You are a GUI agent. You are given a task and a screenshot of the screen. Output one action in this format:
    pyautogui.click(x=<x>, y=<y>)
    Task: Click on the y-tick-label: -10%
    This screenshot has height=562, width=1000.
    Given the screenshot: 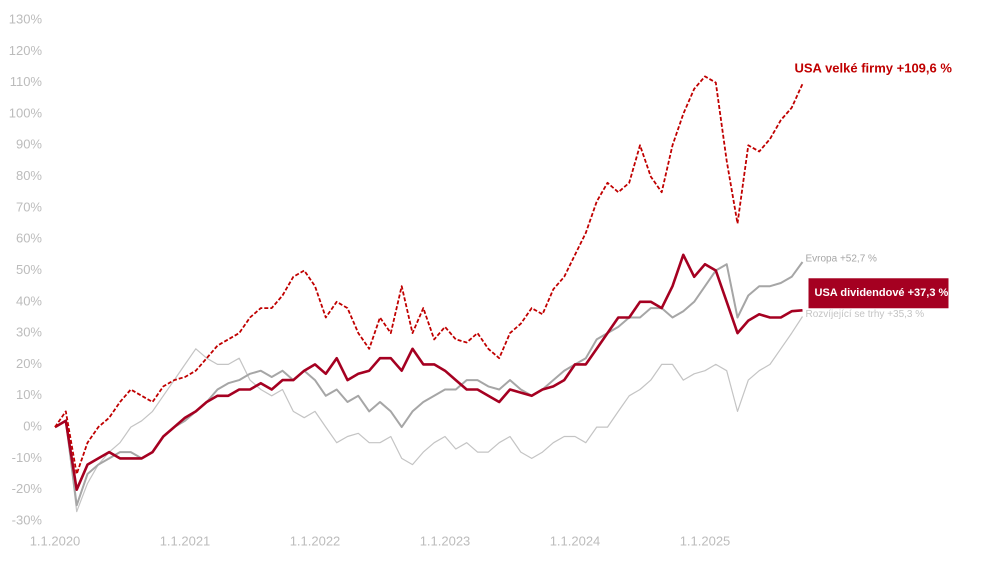 What is the action you would take?
    pyautogui.click(x=27, y=457)
    